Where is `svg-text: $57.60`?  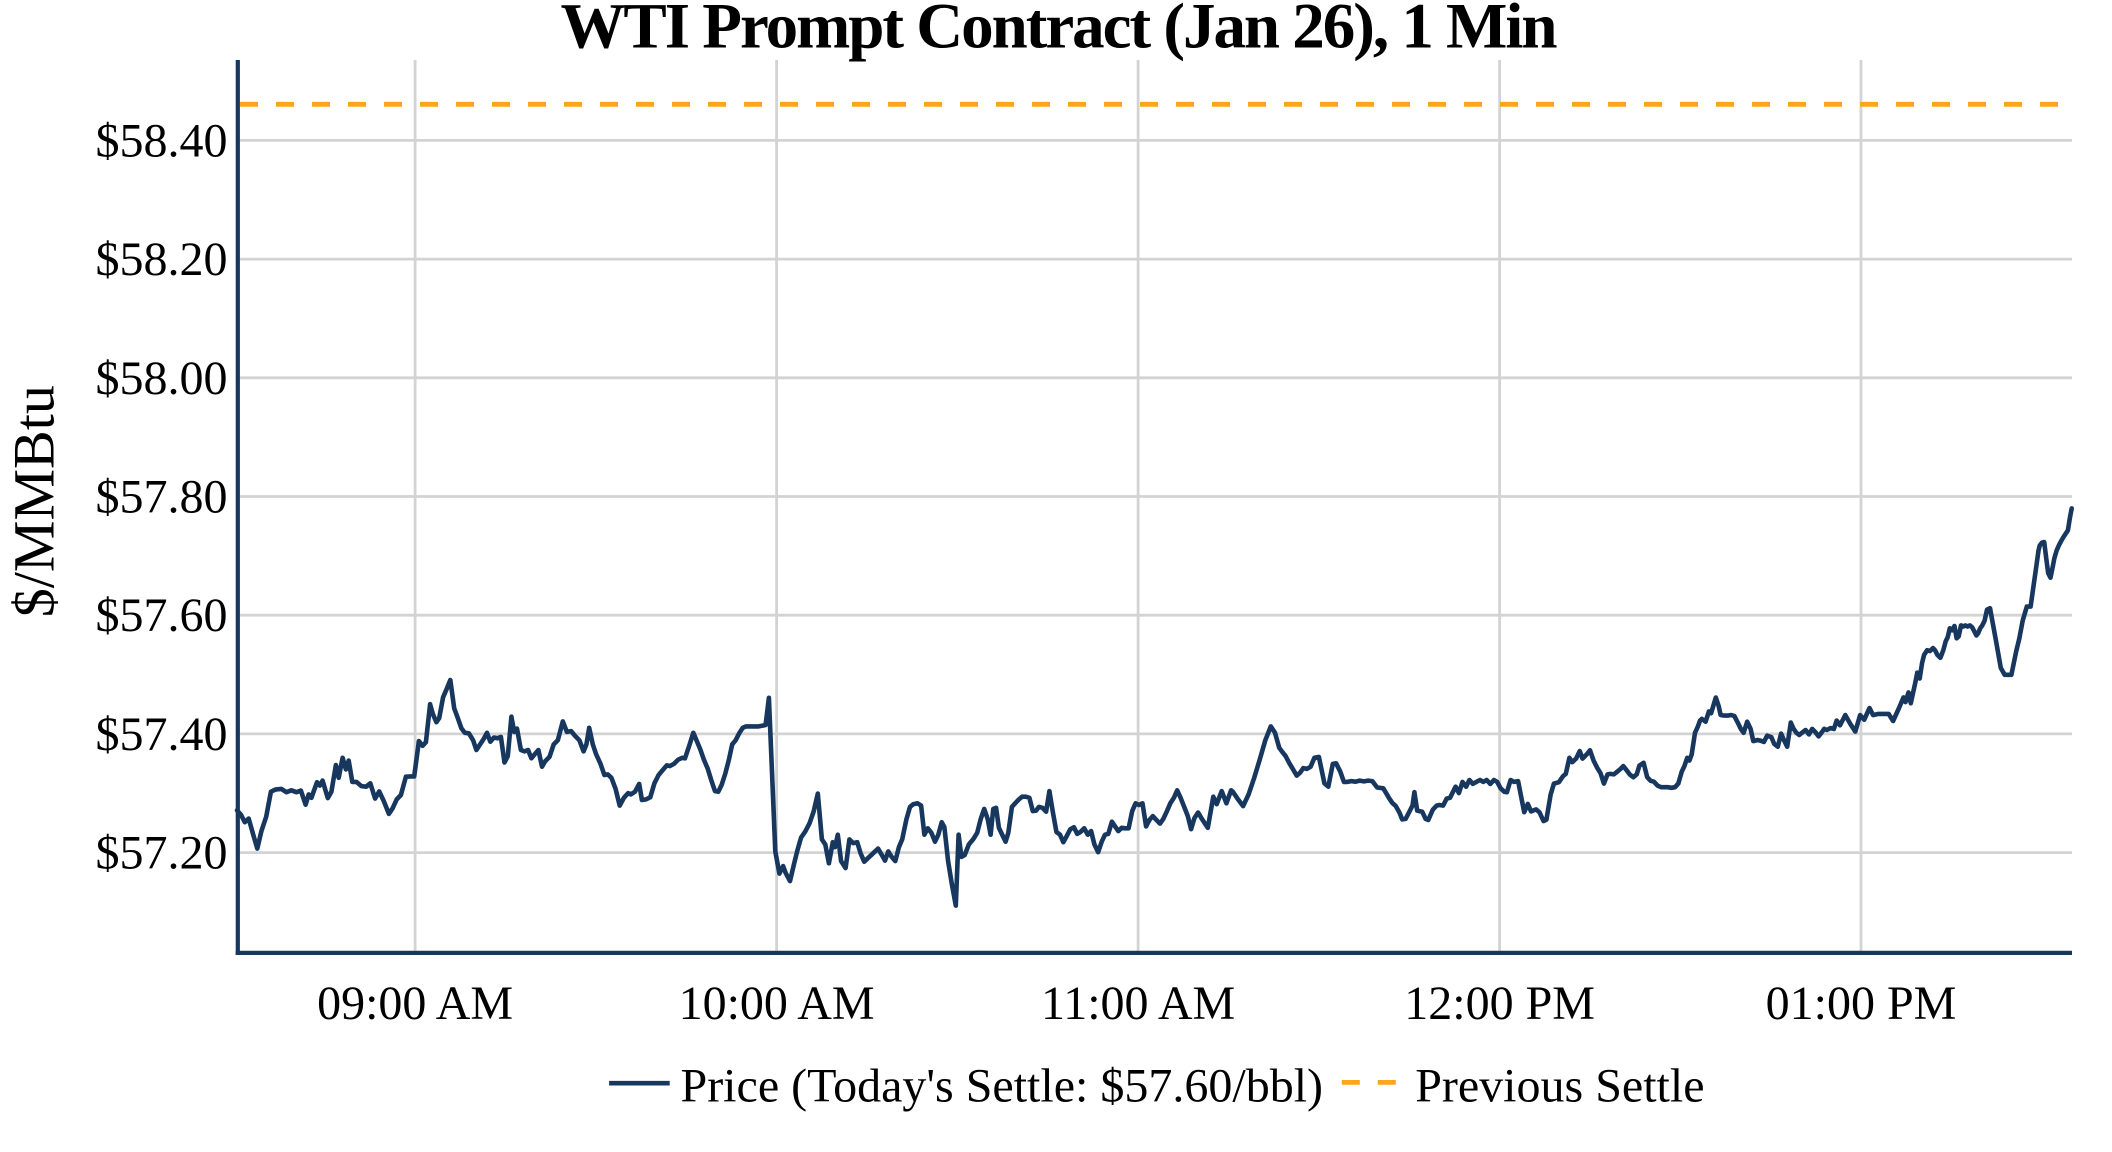
svg-text: $57.60 is located at coordinates (162, 615).